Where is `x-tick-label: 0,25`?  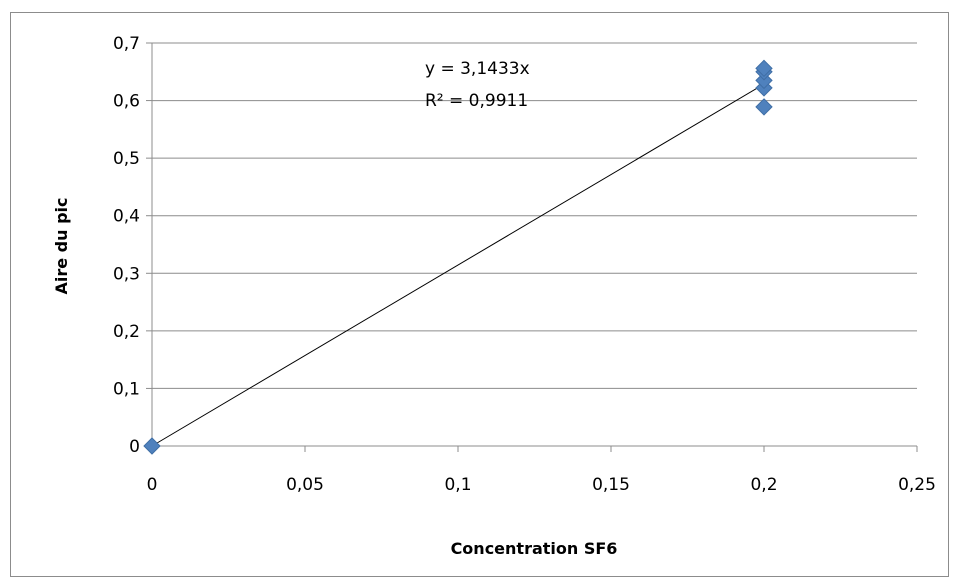
x-tick-label: 0,25 is located at coordinates (917, 485).